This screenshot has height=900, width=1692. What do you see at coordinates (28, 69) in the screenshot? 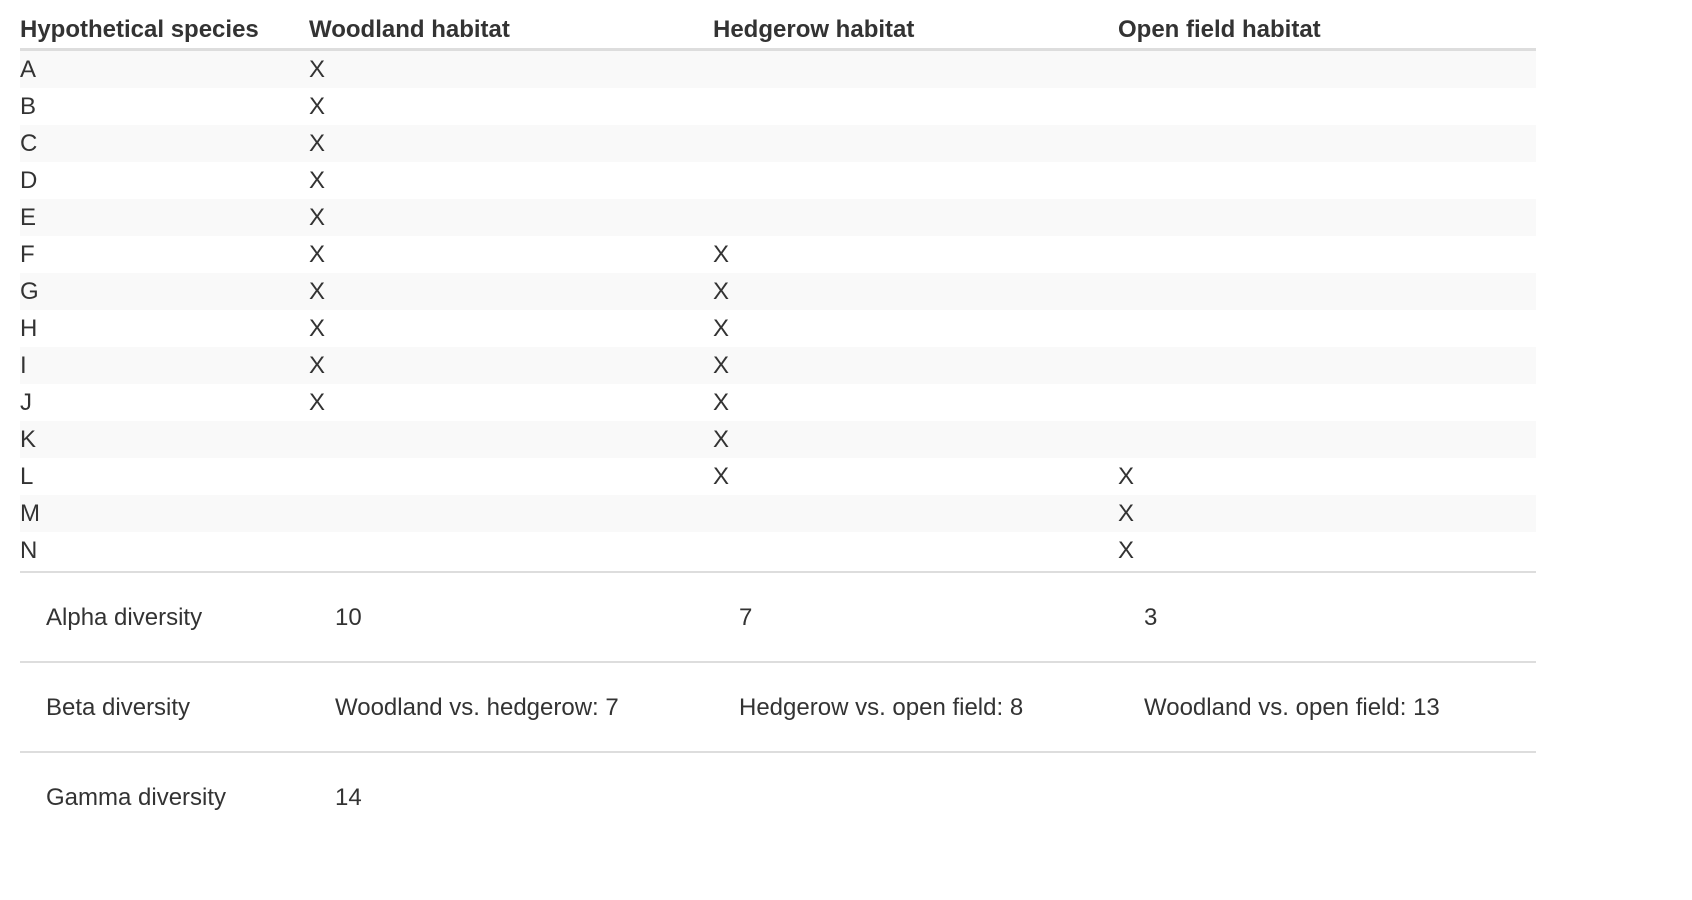
I see `species-cell: A` at bounding box center [28, 69].